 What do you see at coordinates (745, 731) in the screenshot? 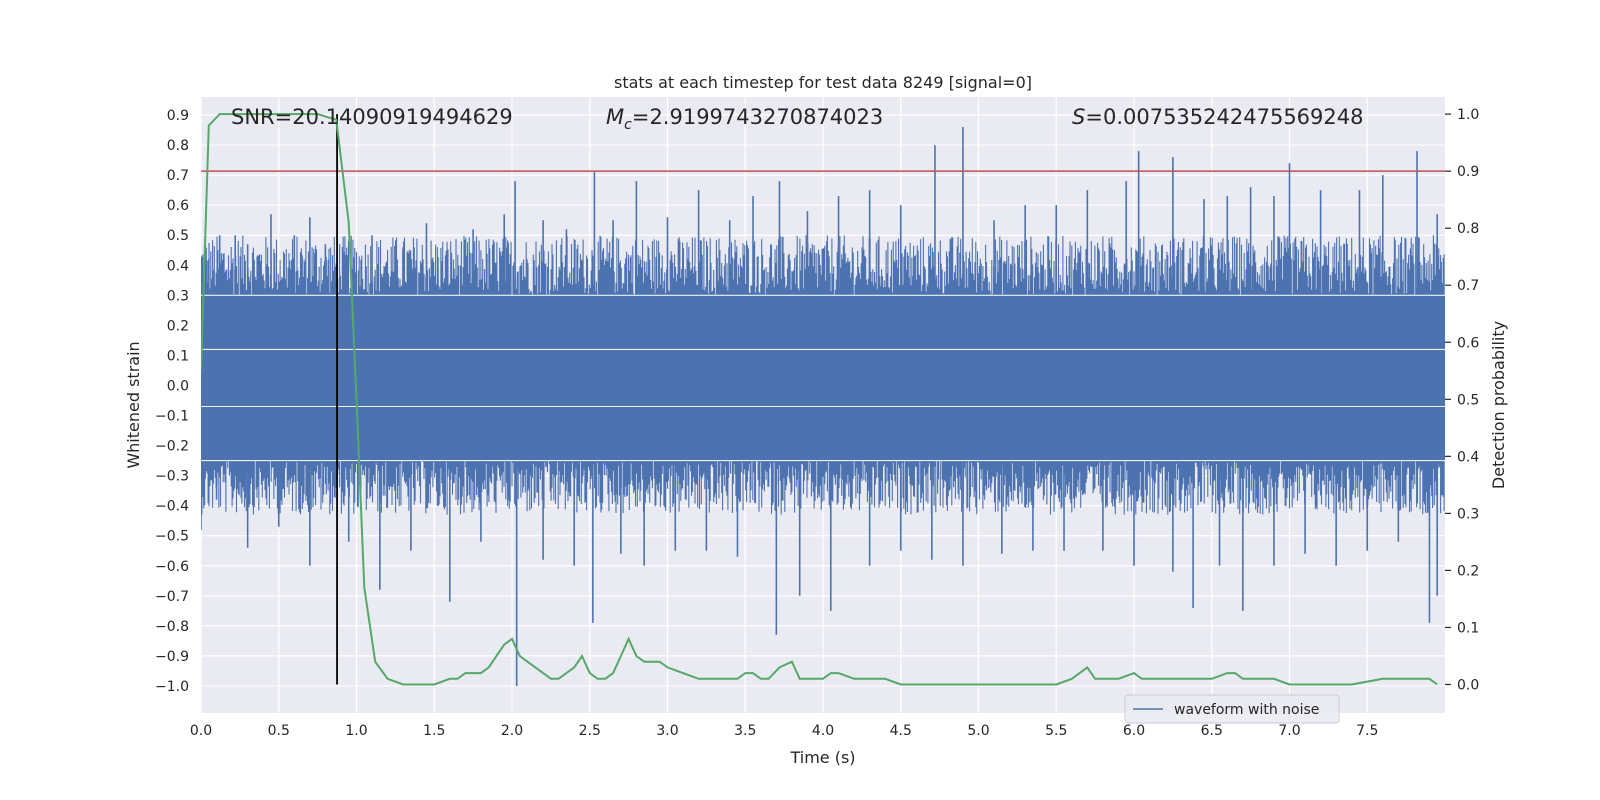
I see `x-tick-label: 3.5` at bounding box center [745, 731].